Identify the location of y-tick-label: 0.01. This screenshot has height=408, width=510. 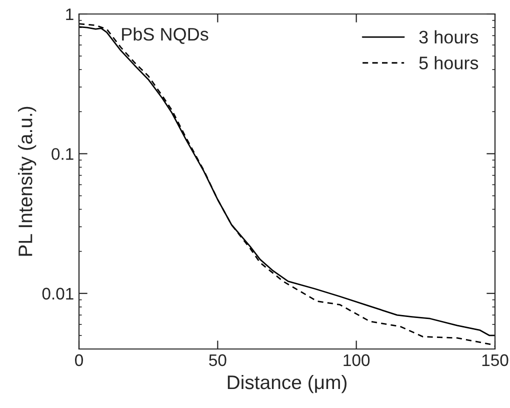
(58, 294).